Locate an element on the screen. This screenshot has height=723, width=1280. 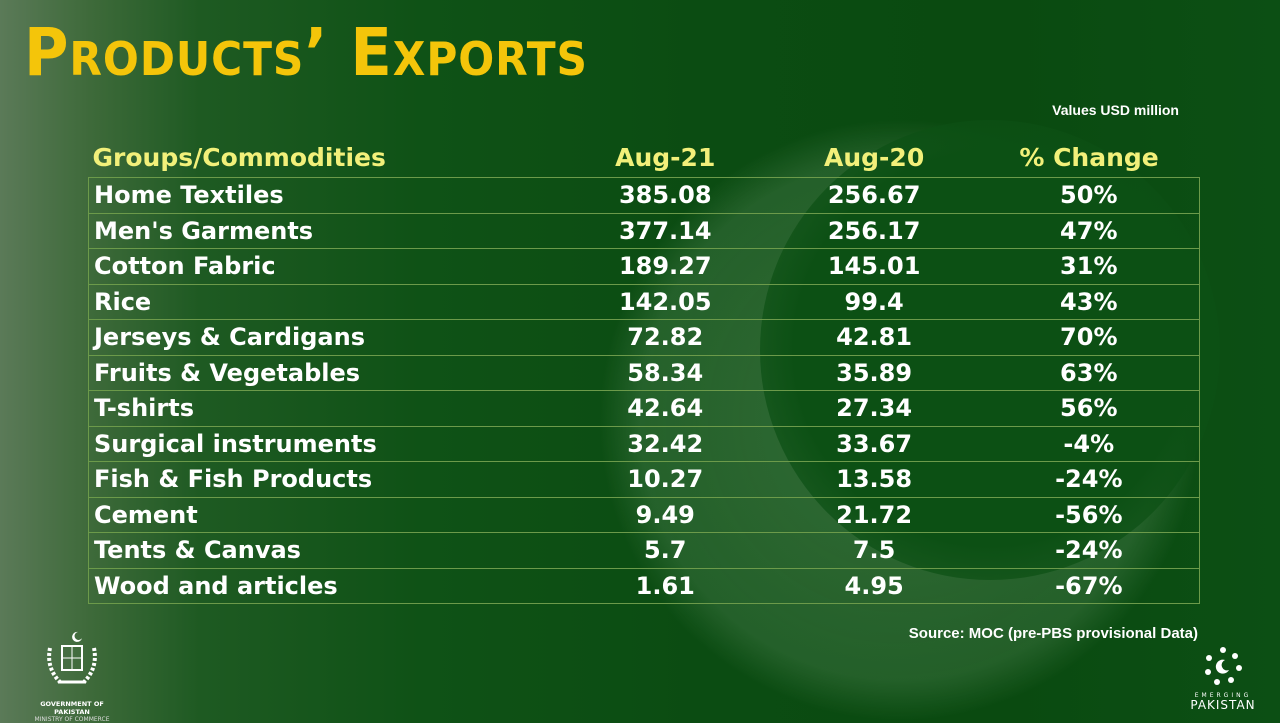
aug20-value-cell: 42.81 is located at coordinates (874, 337).